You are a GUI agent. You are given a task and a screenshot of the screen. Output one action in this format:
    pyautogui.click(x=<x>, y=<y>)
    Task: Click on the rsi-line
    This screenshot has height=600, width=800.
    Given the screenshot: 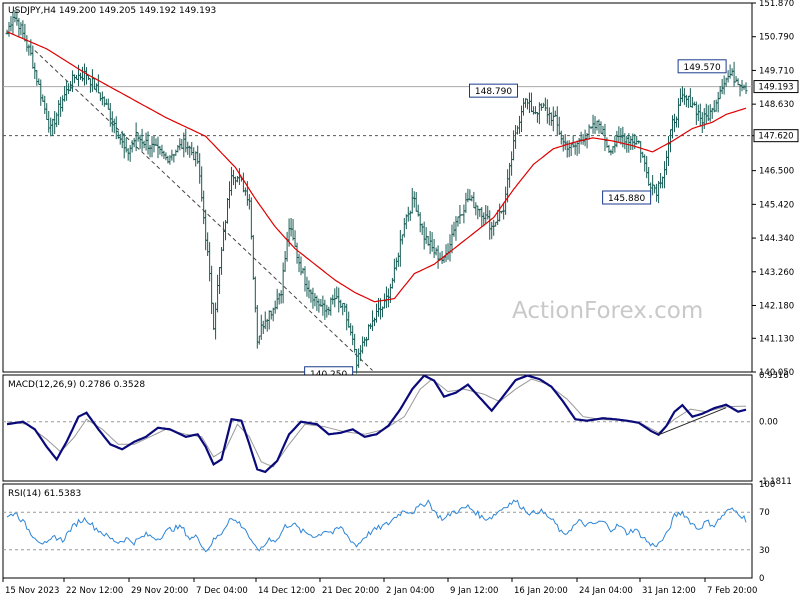 What is the action you would take?
    pyautogui.click(x=376, y=526)
    